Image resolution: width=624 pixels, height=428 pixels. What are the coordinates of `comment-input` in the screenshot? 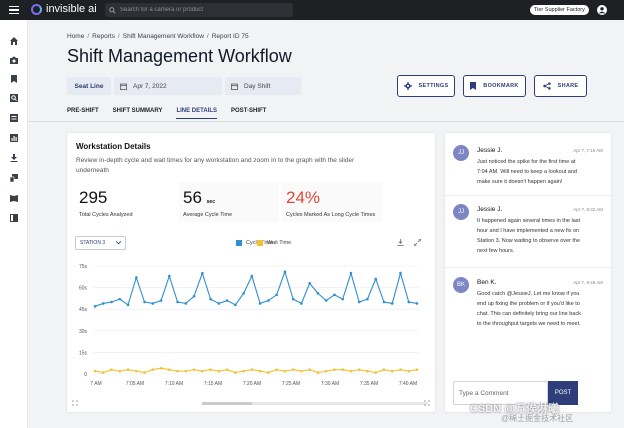 It's located at (500, 393).